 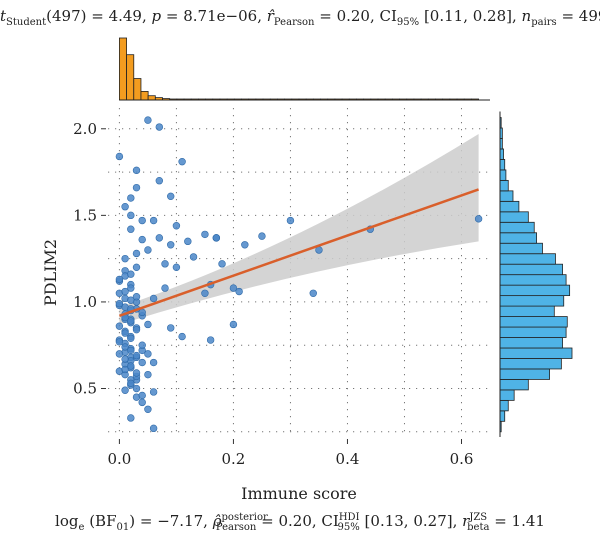 I want to click on y-tick-label: 2.0, so click(x=85, y=129).